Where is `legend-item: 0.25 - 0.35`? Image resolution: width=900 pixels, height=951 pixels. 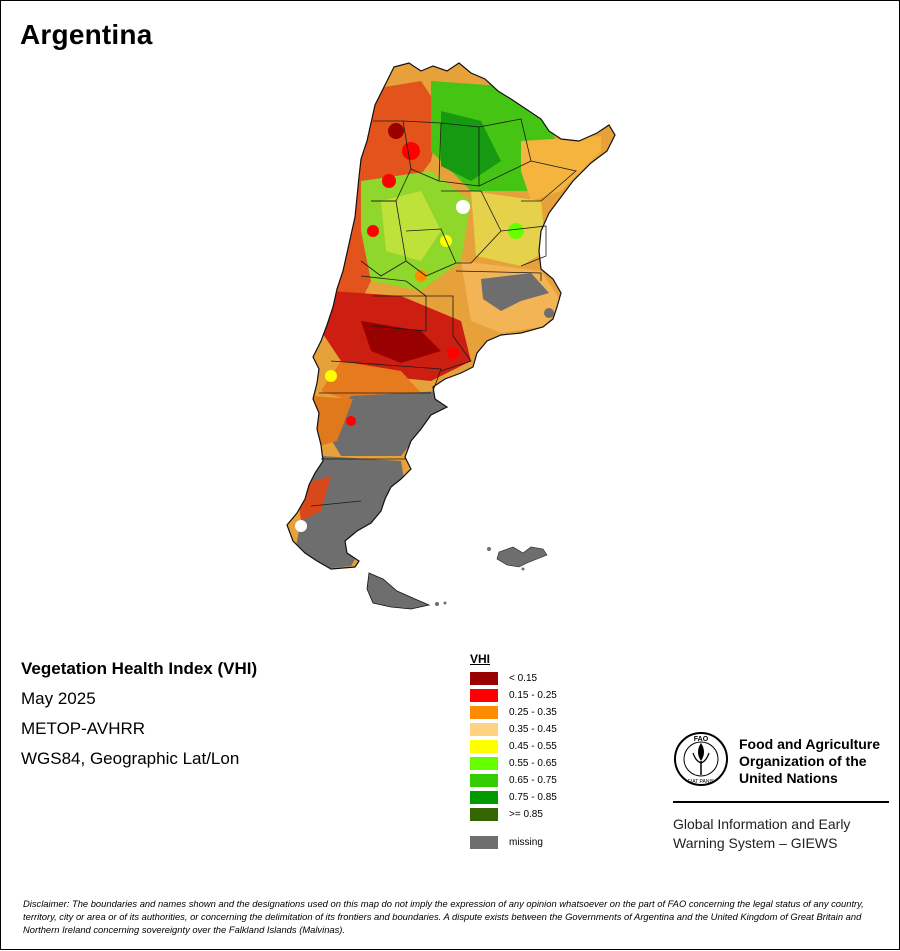
legend-item: 0.25 - 0.35 is located at coordinates (540, 713).